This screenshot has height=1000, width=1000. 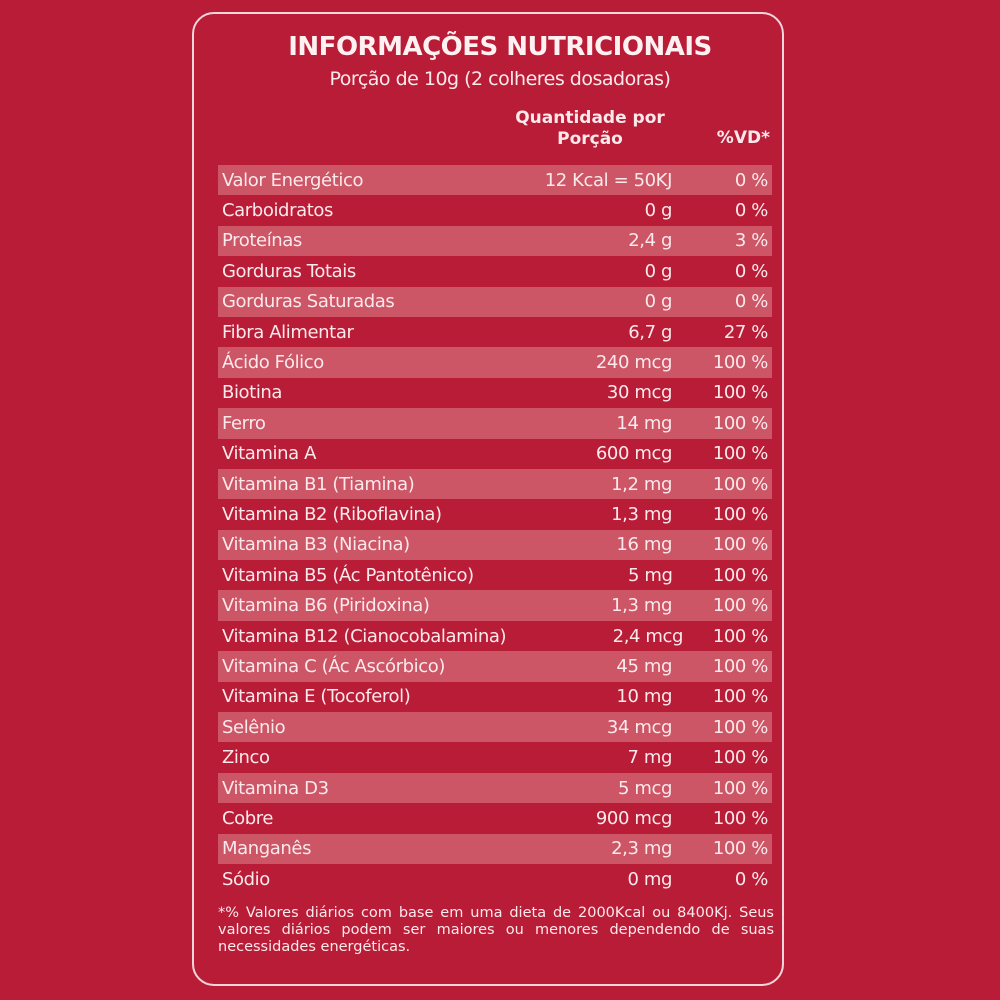 What do you see at coordinates (364, 636) in the screenshot?
I see `nutrient-name: Vitamina B12 (Cianocobalamina)` at bounding box center [364, 636].